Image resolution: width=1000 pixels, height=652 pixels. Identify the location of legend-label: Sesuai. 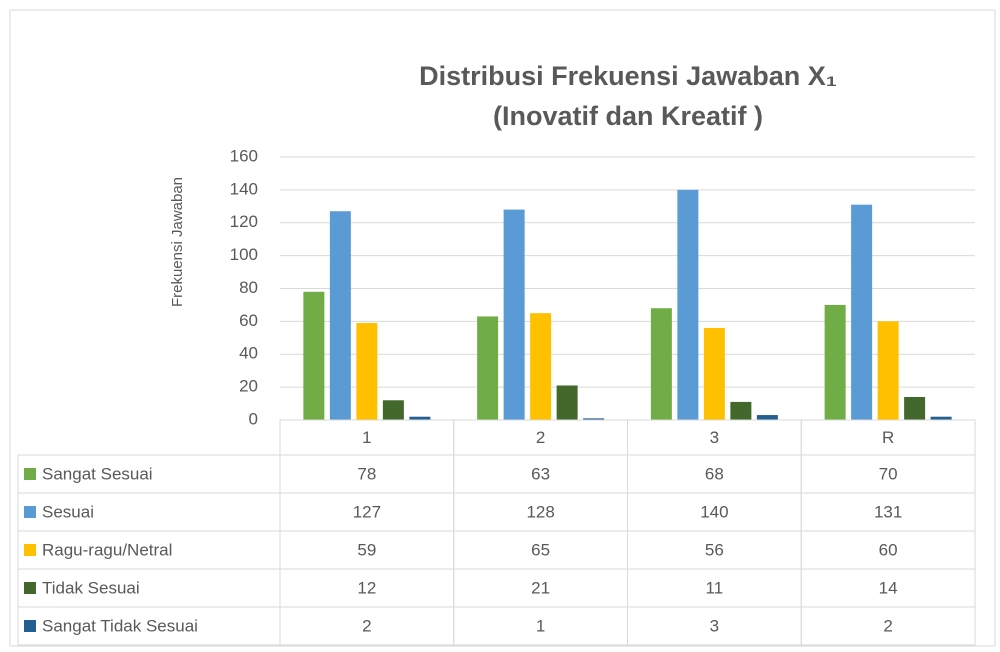
(68, 511).